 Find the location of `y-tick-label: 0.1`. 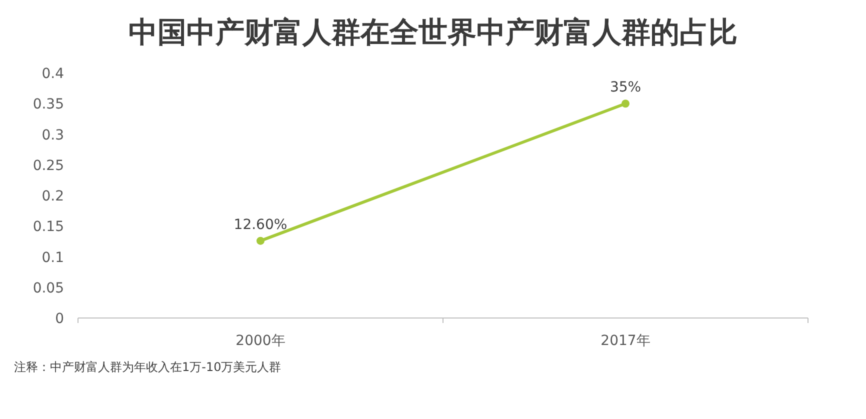

y-tick-label: 0.1 is located at coordinates (53, 258).